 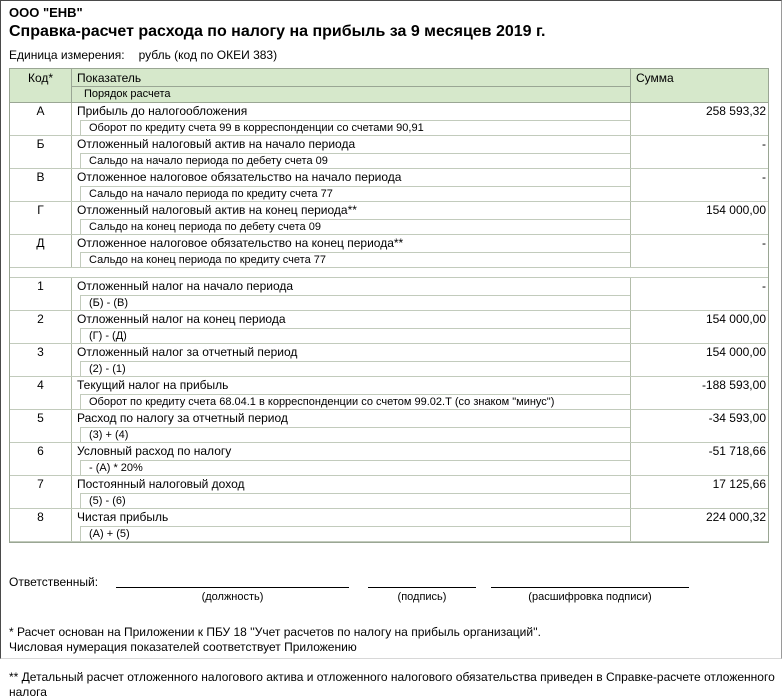 What do you see at coordinates (162, 111) in the screenshot?
I see `row-indicator: Прибыль до налогообложения` at bounding box center [162, 111].